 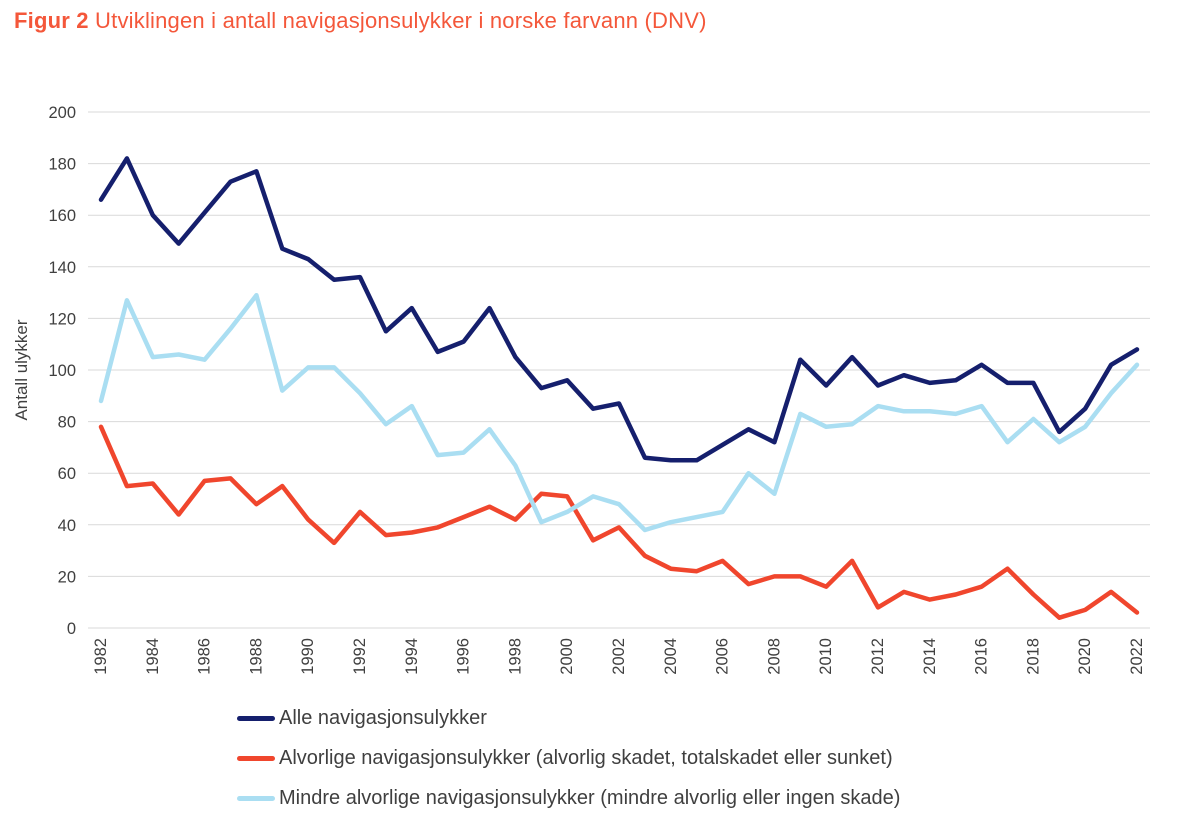 What do you see at coordinates (1033, 656) in the screenshot?
I see `x-tick-label: 2018` at bounding box center [1033, 656].